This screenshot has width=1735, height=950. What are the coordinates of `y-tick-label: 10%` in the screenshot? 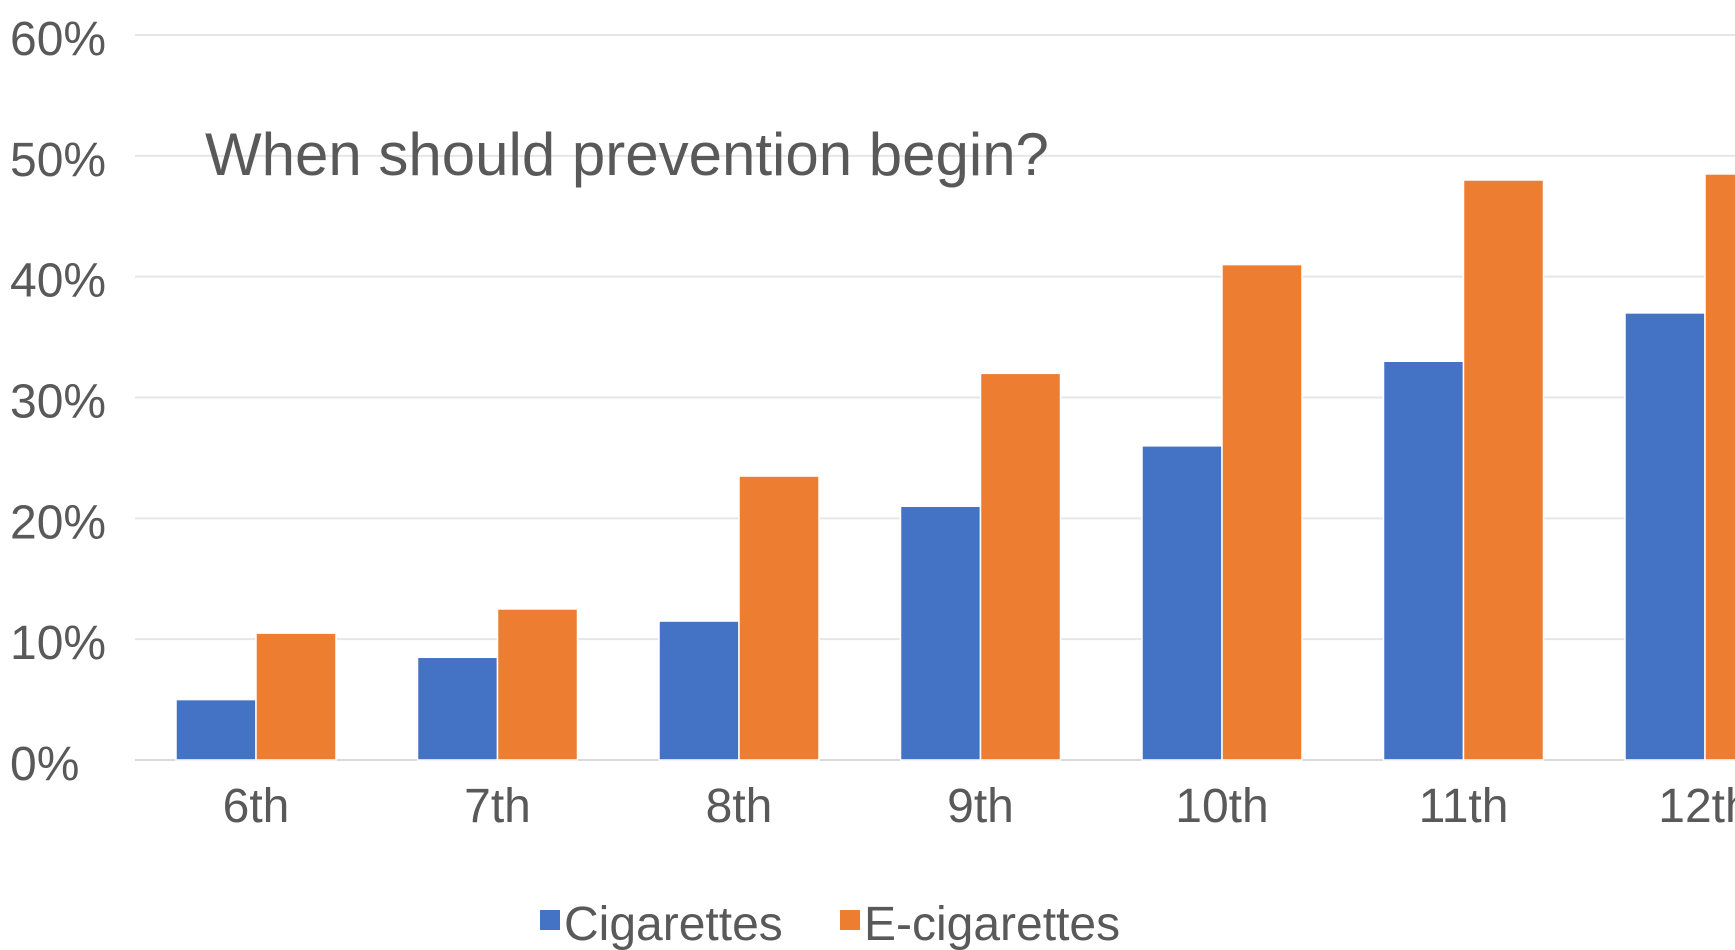 It's located at (58, 643).